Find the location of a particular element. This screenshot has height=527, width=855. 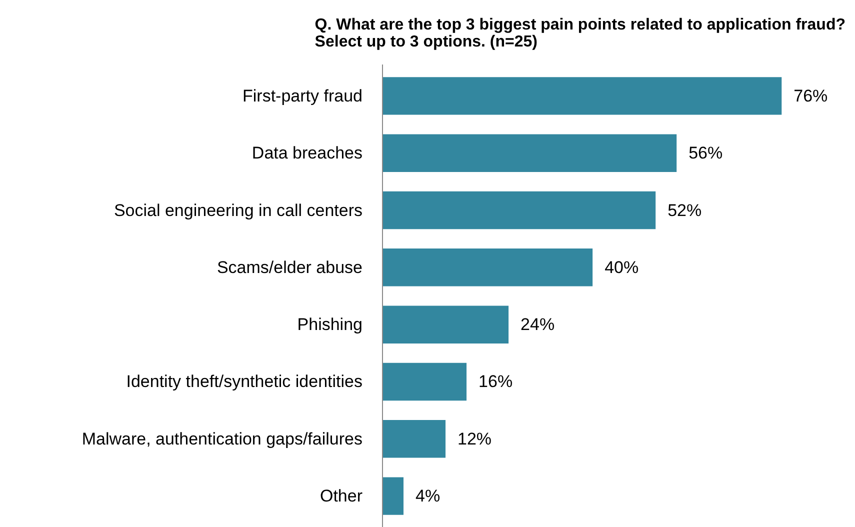

data-label: 4% is located at coordinates (428, 496).